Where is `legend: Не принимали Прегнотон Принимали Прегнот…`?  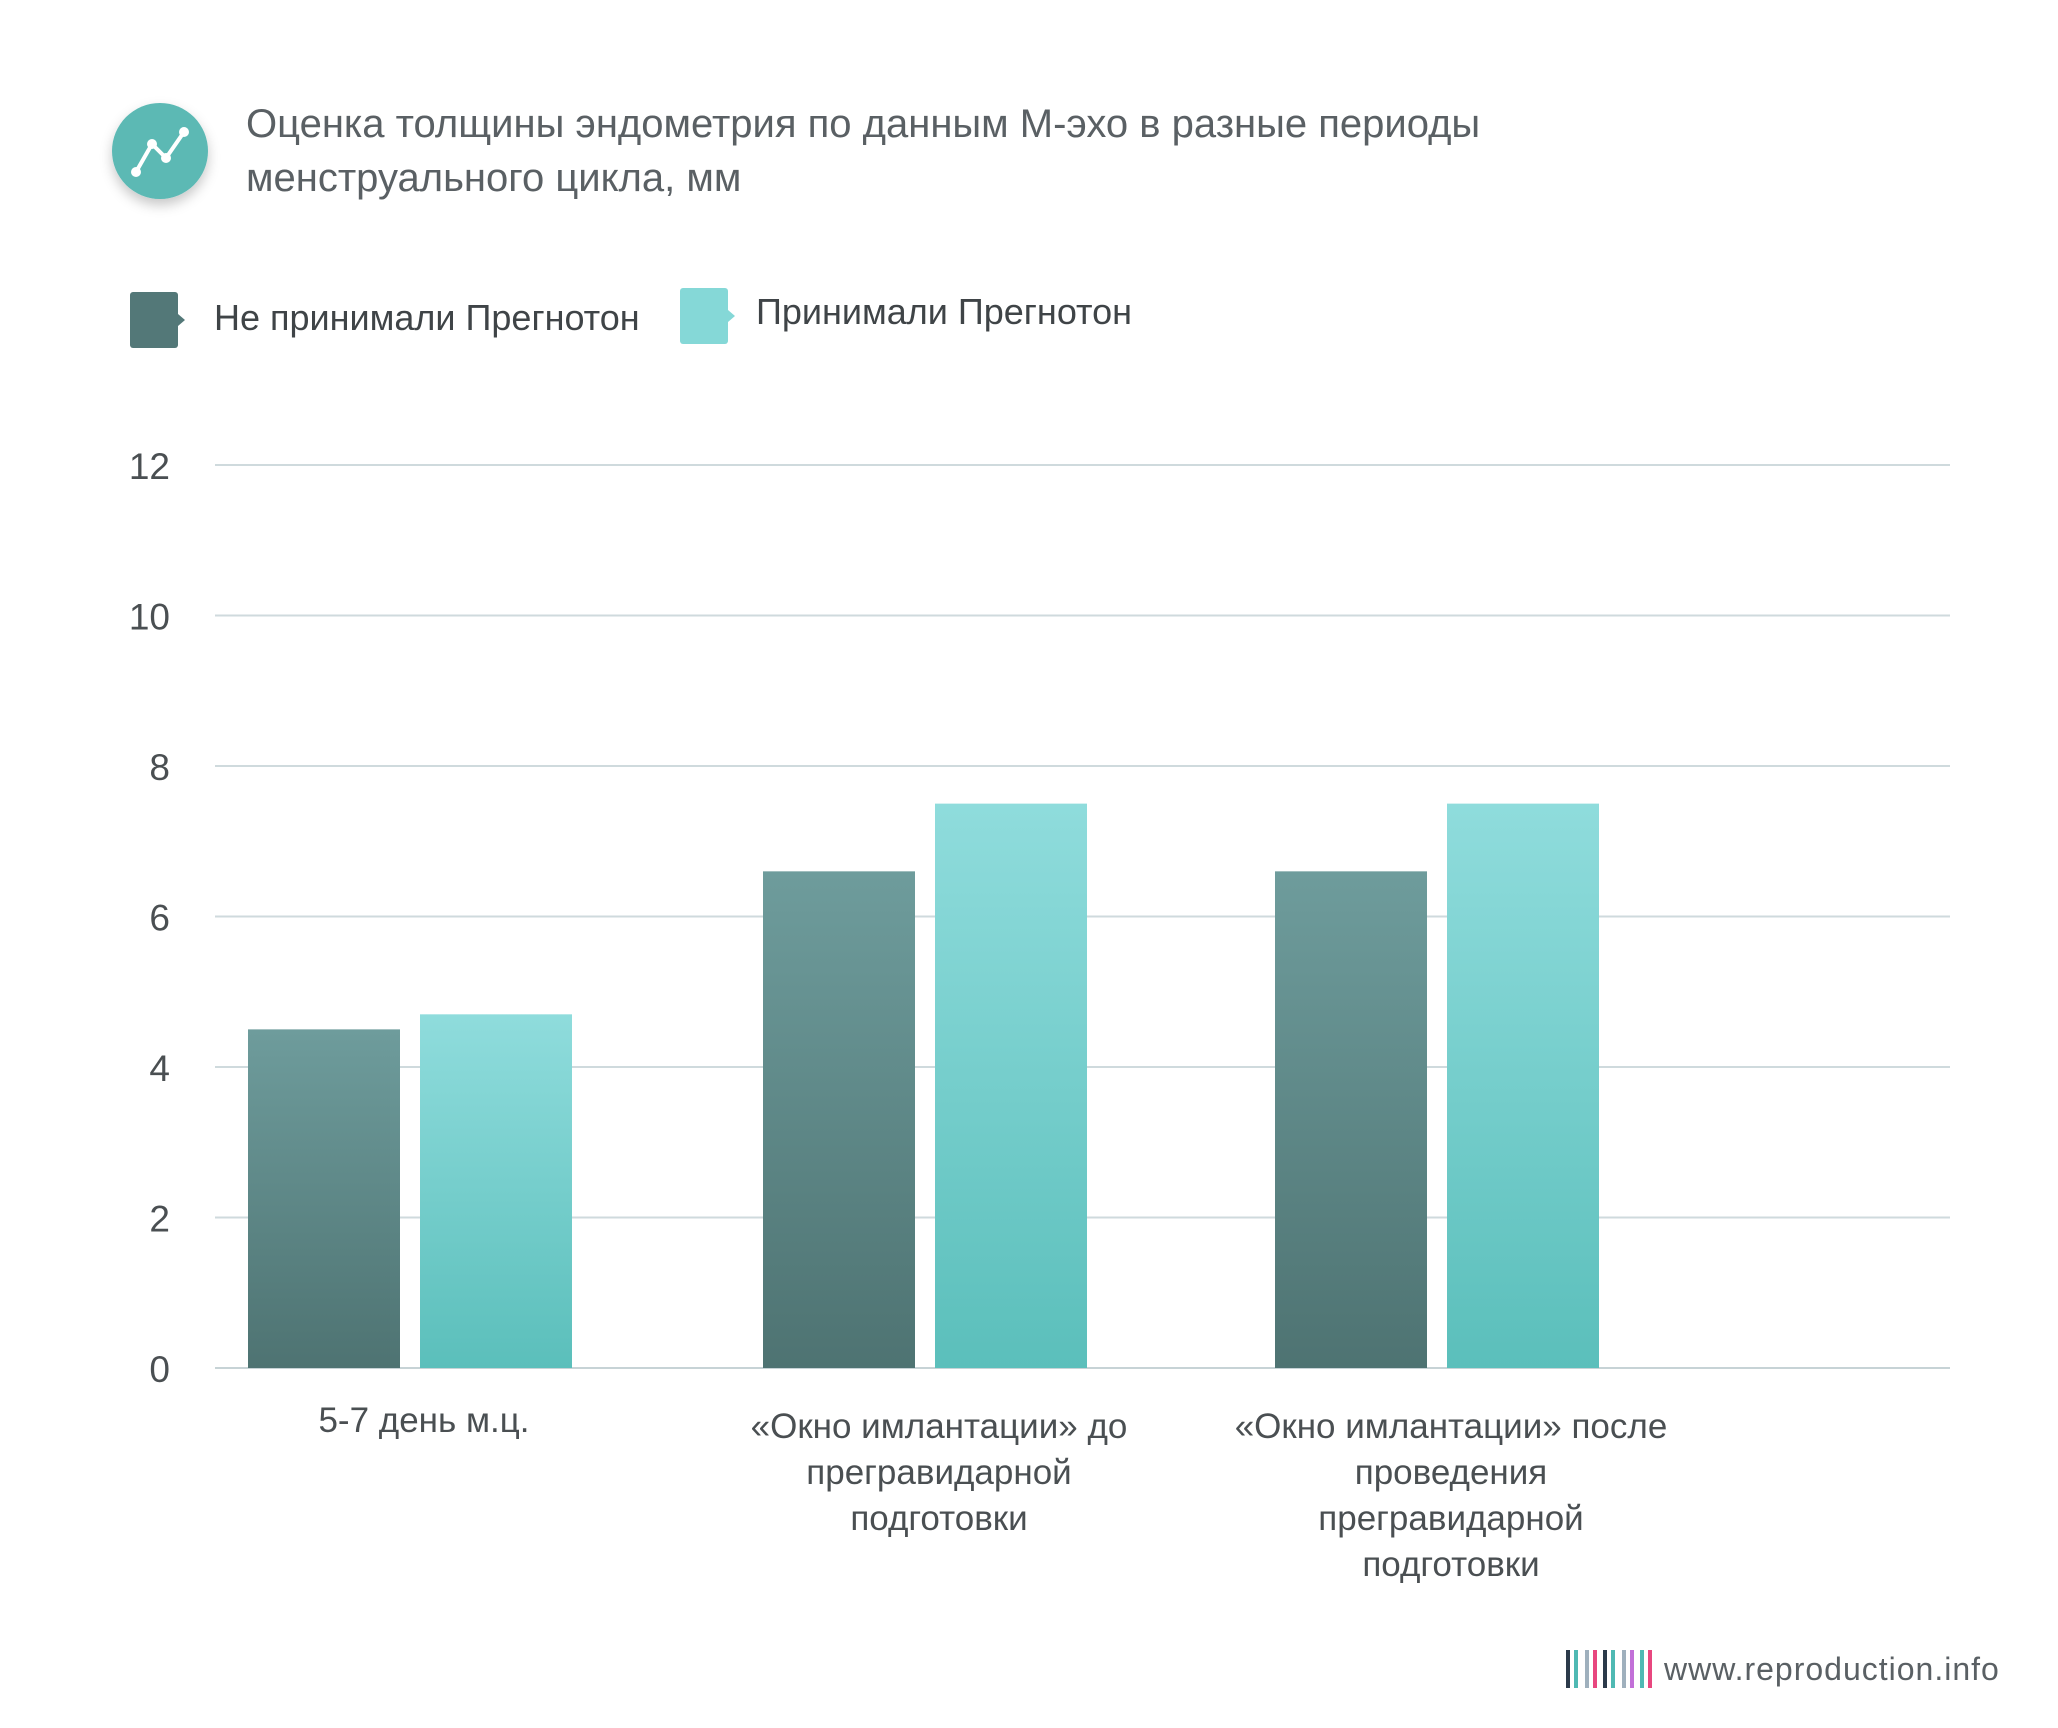 legend: Не принимали Прегнотон Принимали Прегнот… is located at coordinates (631, 318).